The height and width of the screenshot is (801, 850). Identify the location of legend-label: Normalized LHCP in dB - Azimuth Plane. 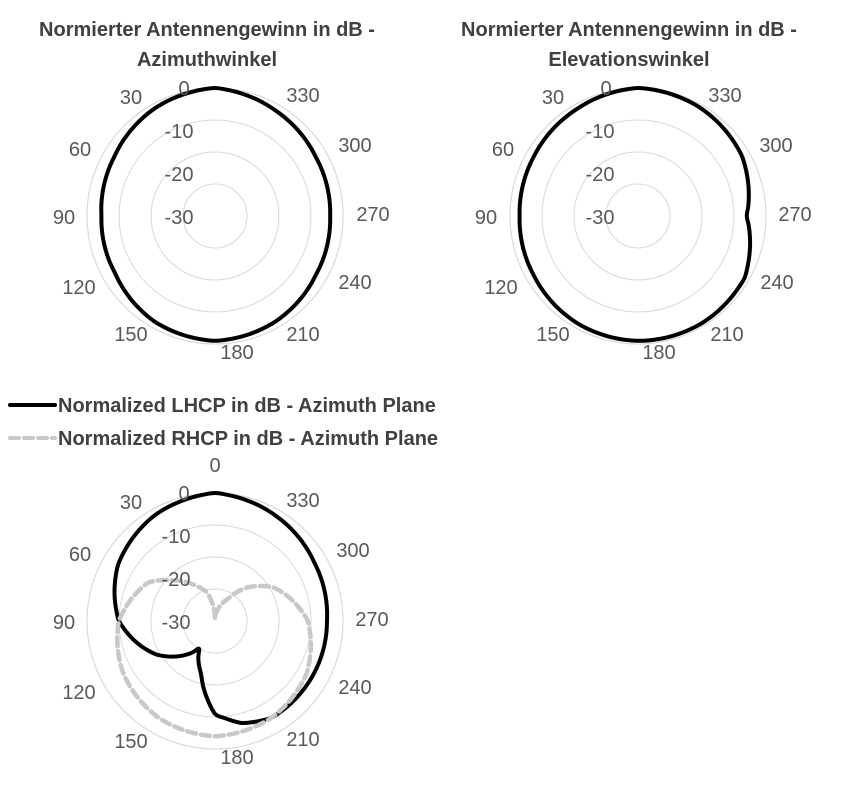
(247, 406).